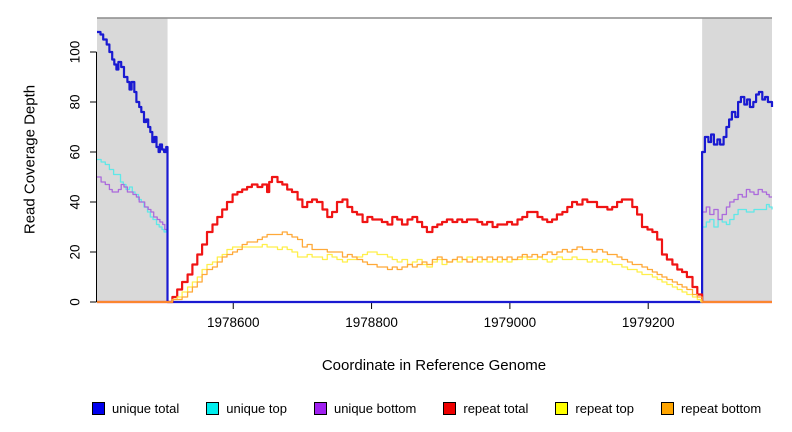 This screenshot has width=792, height=432. I want to click on legend-label-unique-bottom: unique bottom, so click(375, 408).